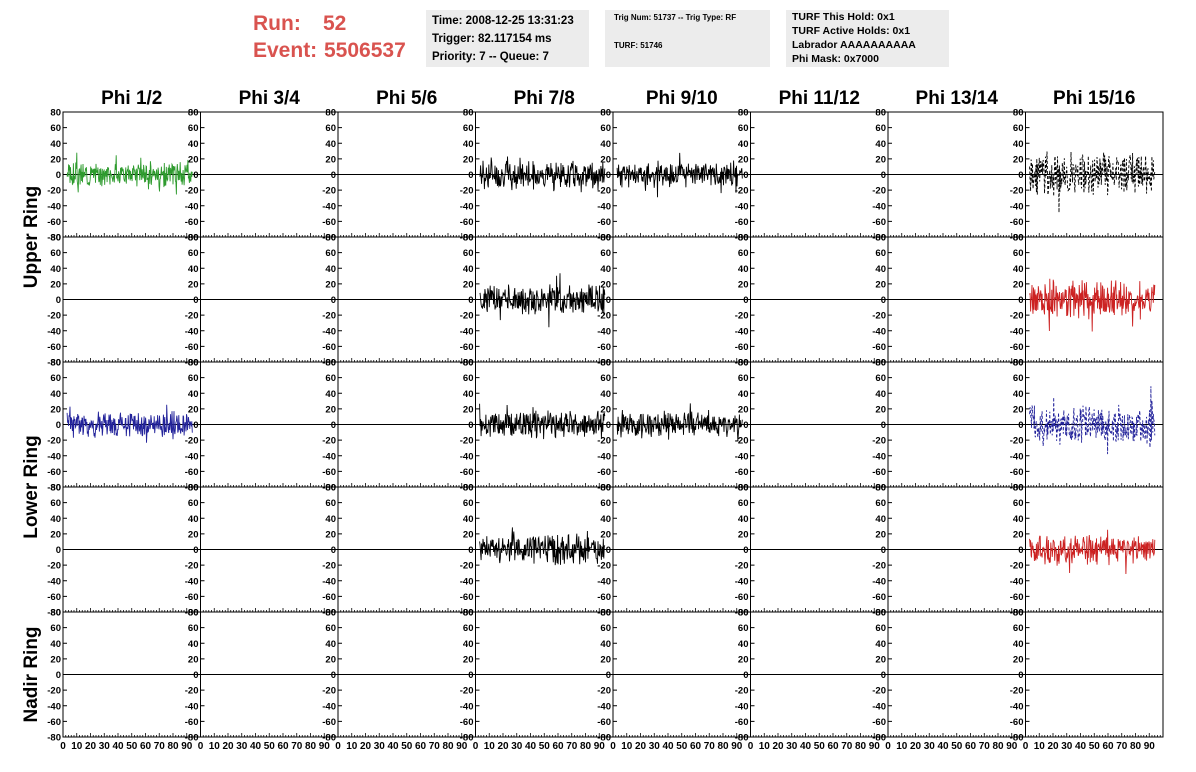 The width and height of the screenshot is (1196, 772). Describe the element at coordinates (490, 57) in the screenshot. I see `priority-text: Priority: 7 -- Queue: 7` at that location.